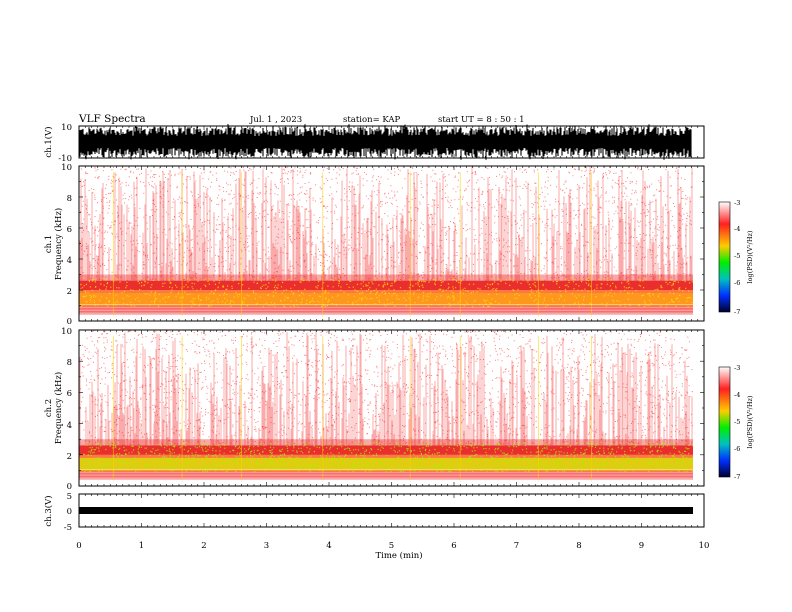 This screenshot has height=612, width=792. I want to click on ch1-spec-ytick-8: 8, so click(69, 199).